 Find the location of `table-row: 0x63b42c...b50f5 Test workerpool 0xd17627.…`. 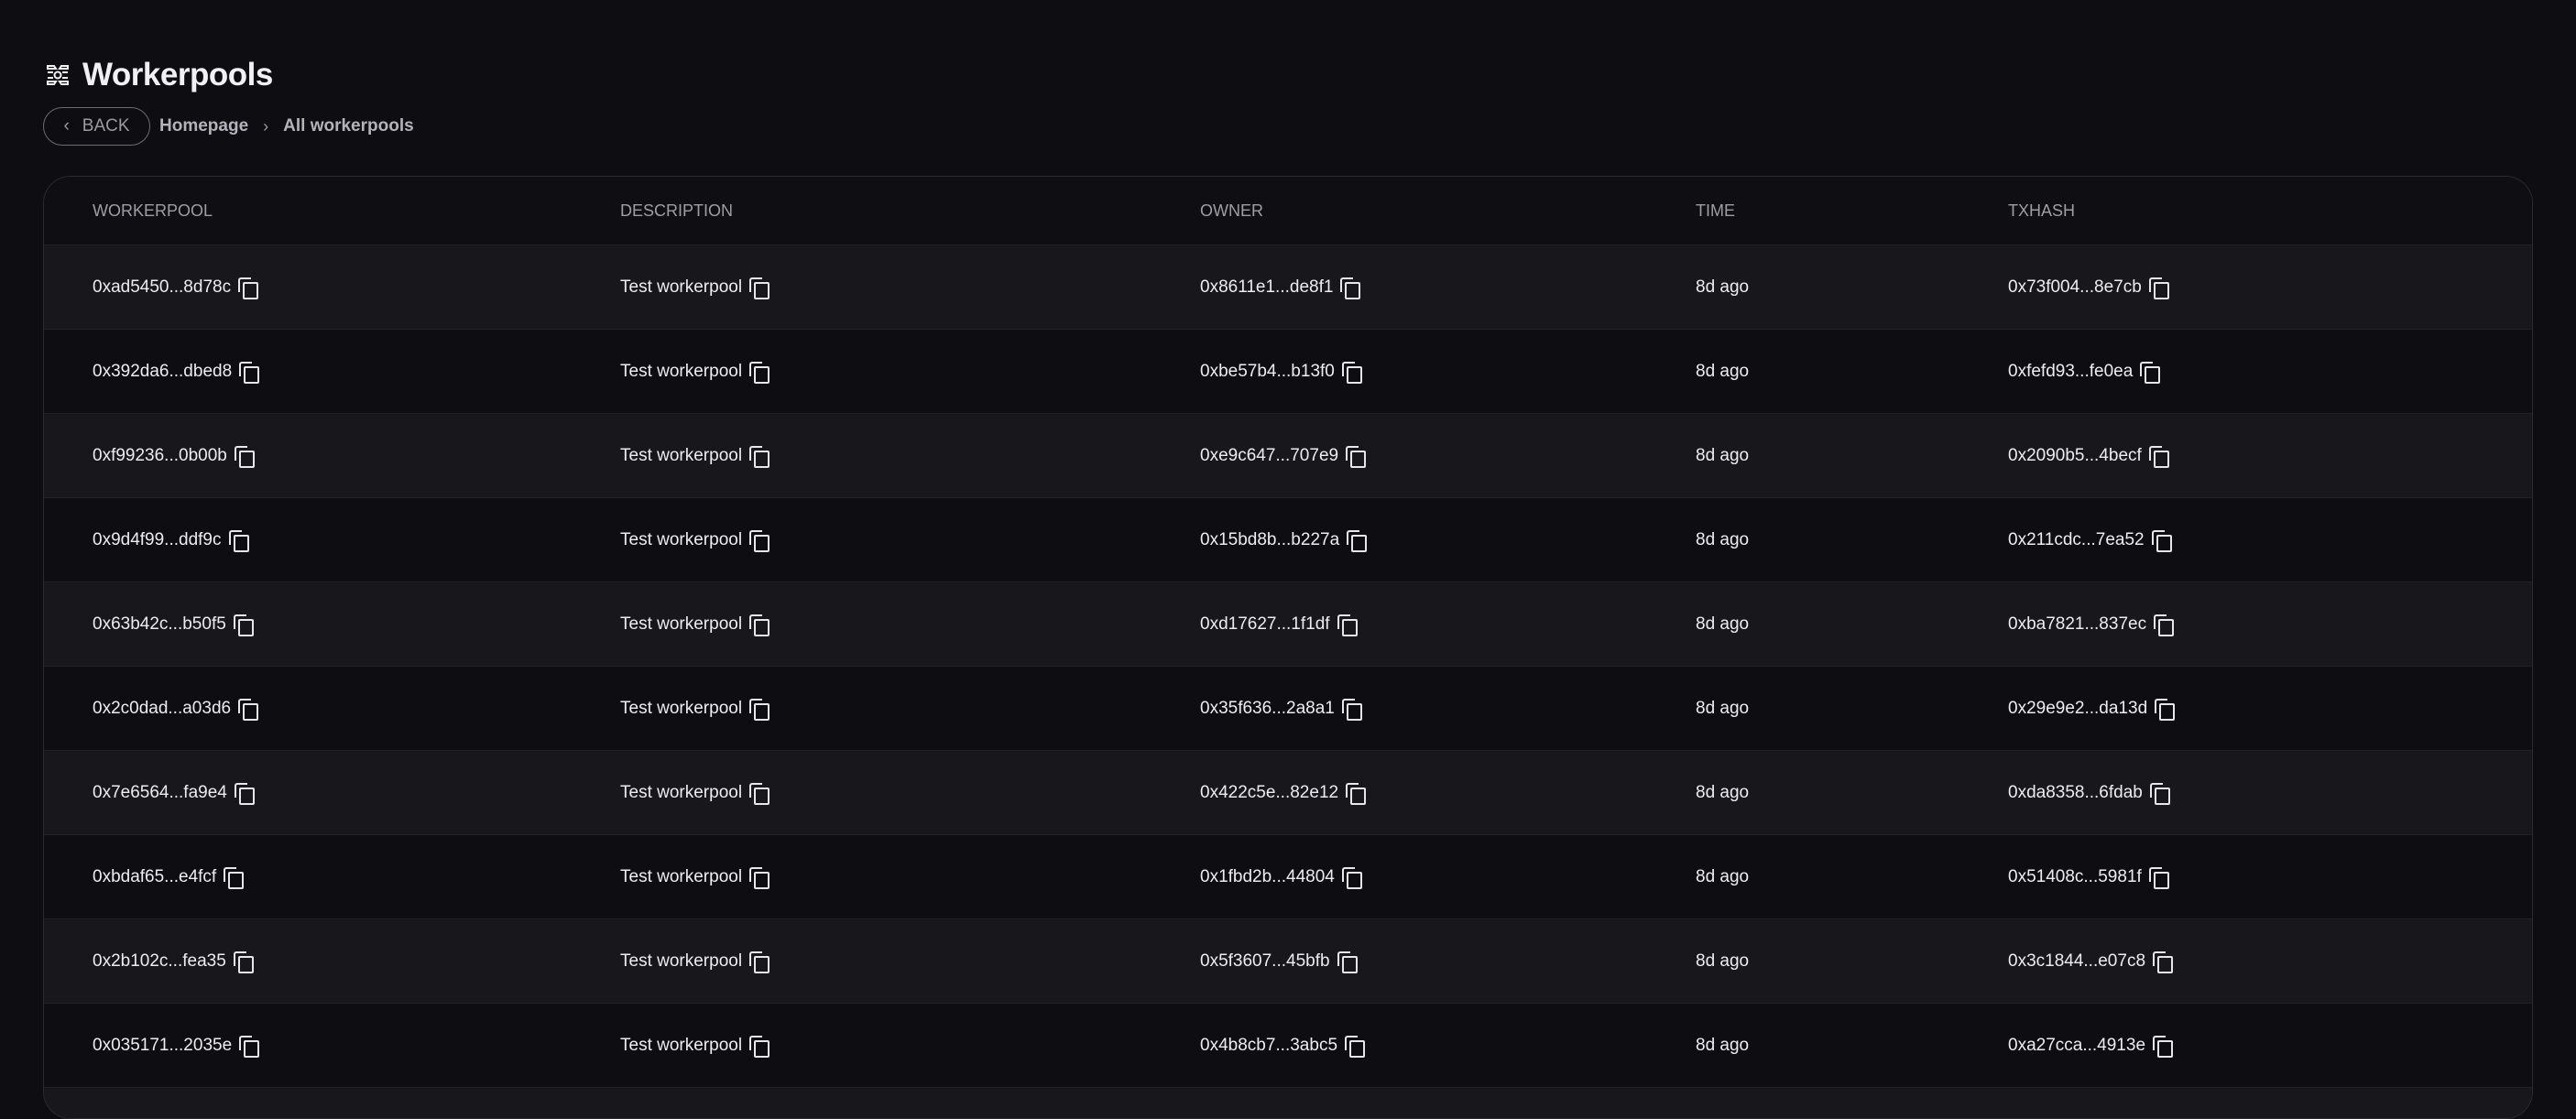

table-row: 0x63b42c...b50f5 Test workerpool 0xd17627.… is located at coordinates (1288, 623).